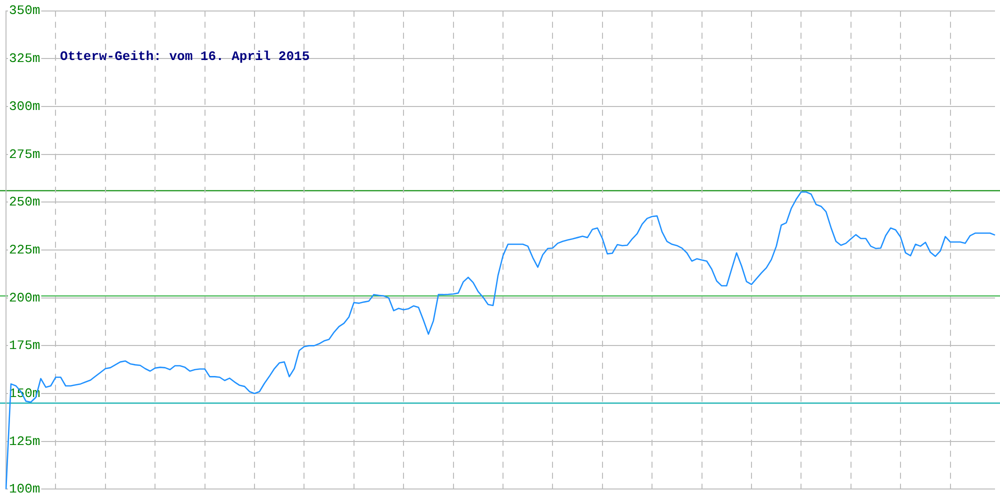  What do you see at coordinates (24, 346) in the screenshot?
I see `y-tick-label: 175m` at bounding box center [24, 346].